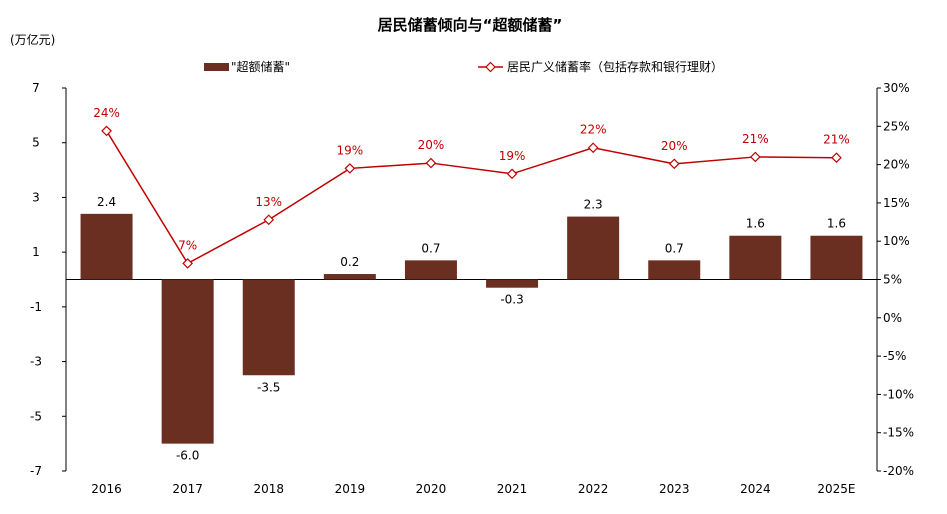  I want to click on left-tick-label: -7, so click(36, 471).